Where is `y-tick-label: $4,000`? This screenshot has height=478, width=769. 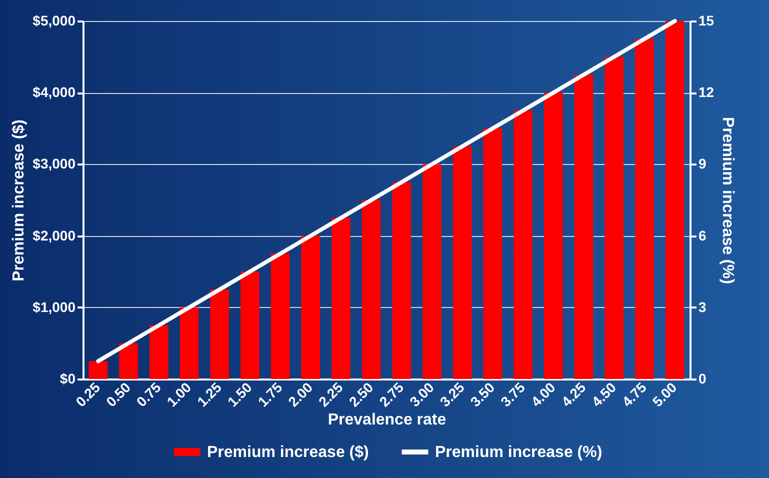
y-tick-label: $4,000 is located at coordinates (54, 92).